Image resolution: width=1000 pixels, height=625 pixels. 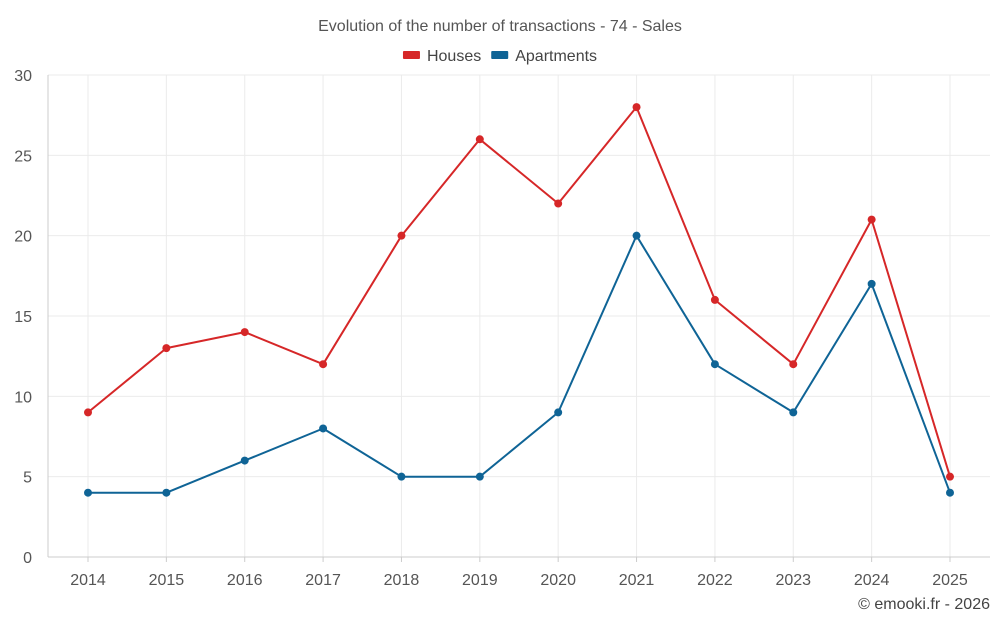 What do you see at coordinates (402, 580) in the screenshot?
I see `x-tick-label: 2018` at bounding box center [402, 580].